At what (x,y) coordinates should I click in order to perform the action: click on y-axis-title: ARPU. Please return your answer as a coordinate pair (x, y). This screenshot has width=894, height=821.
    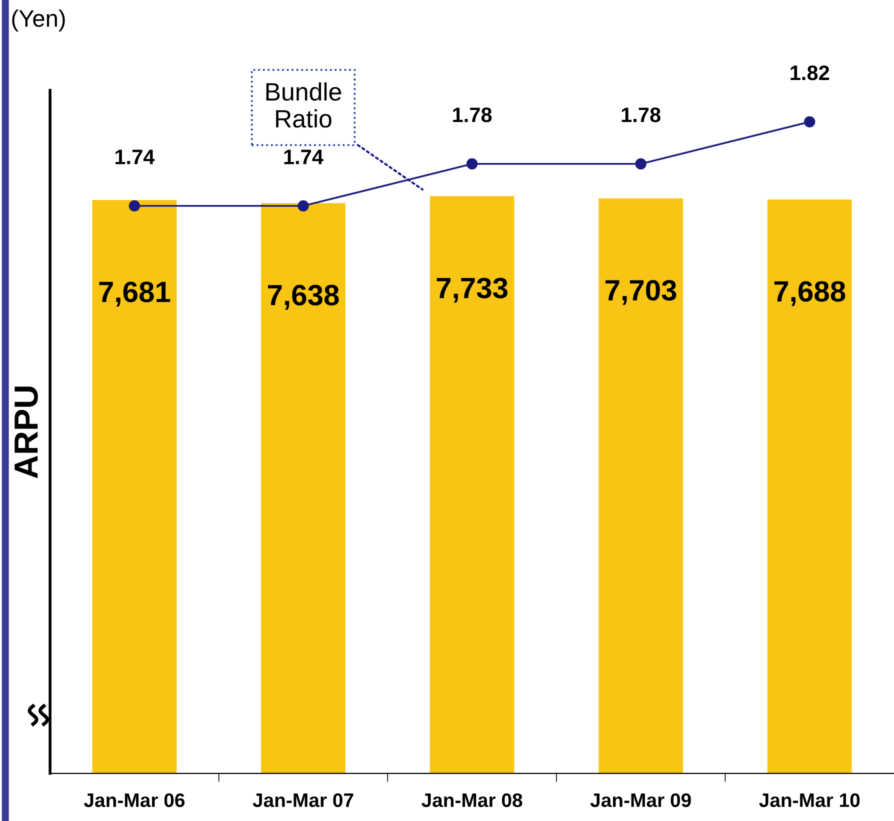
    Looking at the image, I should click on (26, 432).